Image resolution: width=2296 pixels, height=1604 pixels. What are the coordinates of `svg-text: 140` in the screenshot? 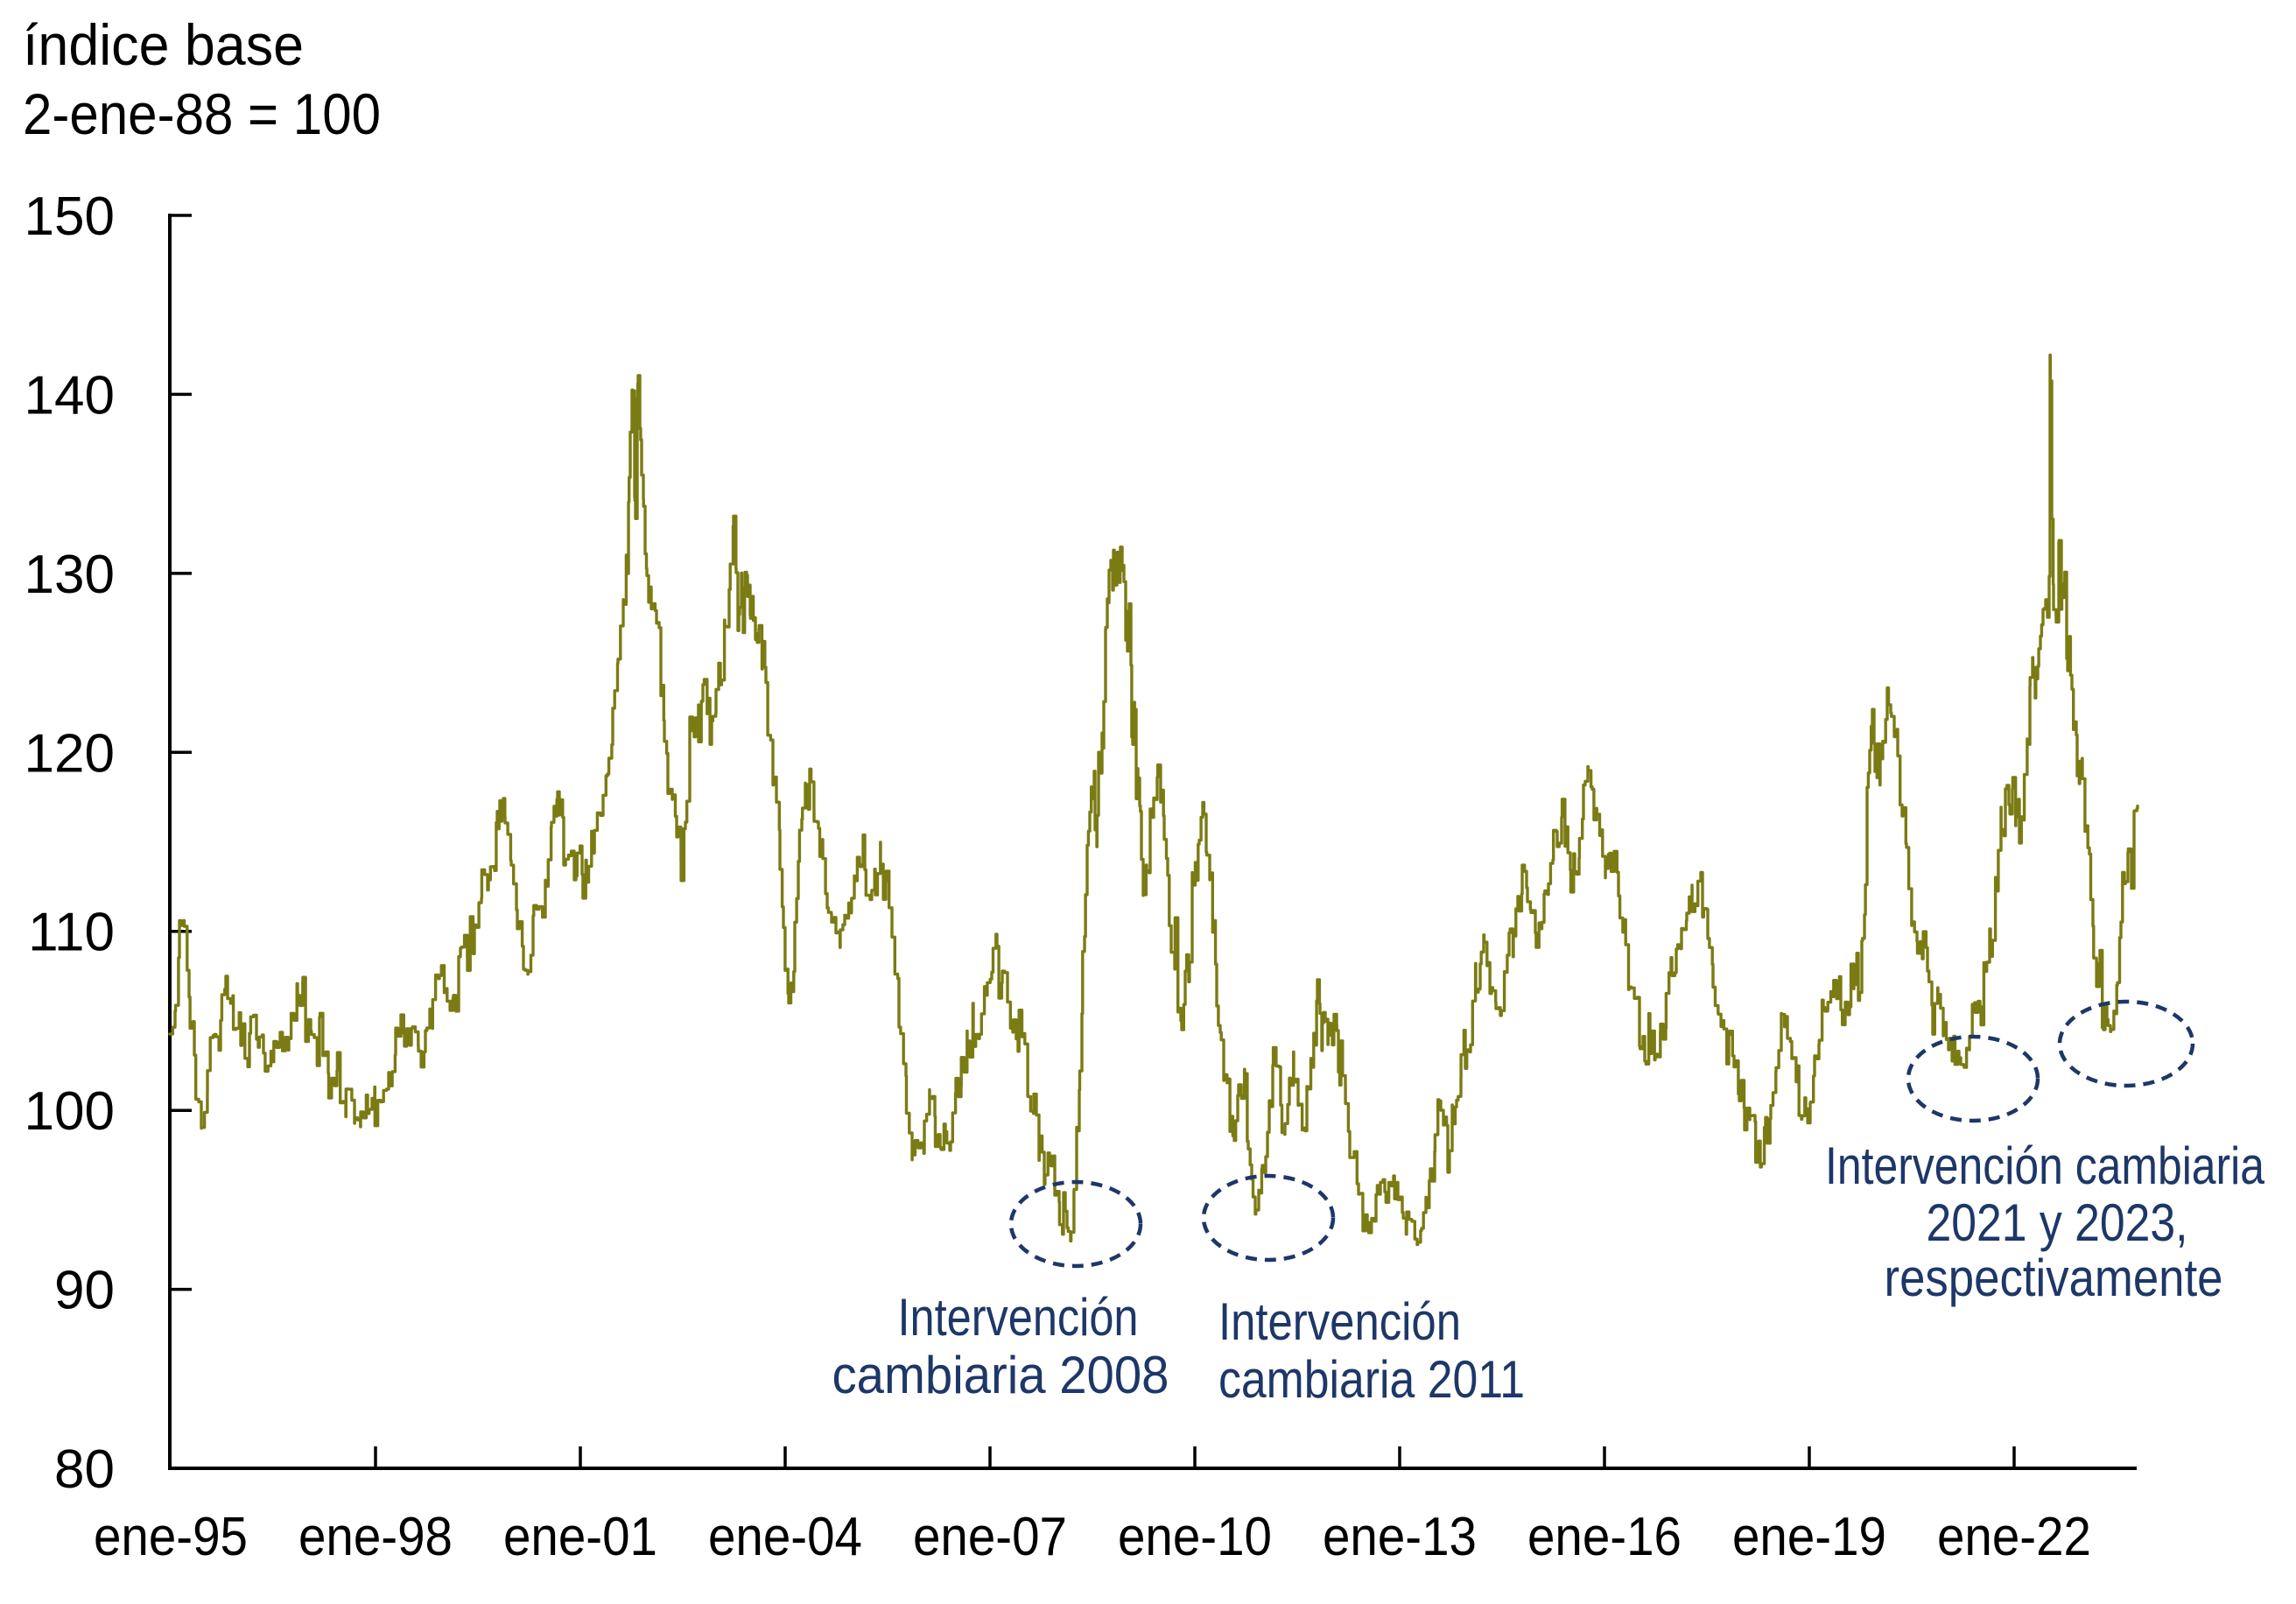 It's located at (70, 395).